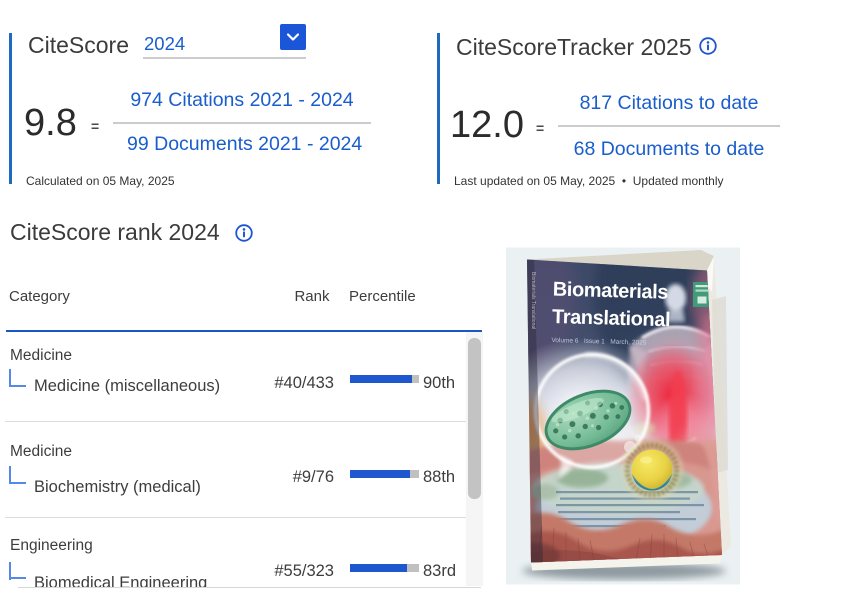  I want to click on svg-text: Biomaterials Translational, so click(533, 300).